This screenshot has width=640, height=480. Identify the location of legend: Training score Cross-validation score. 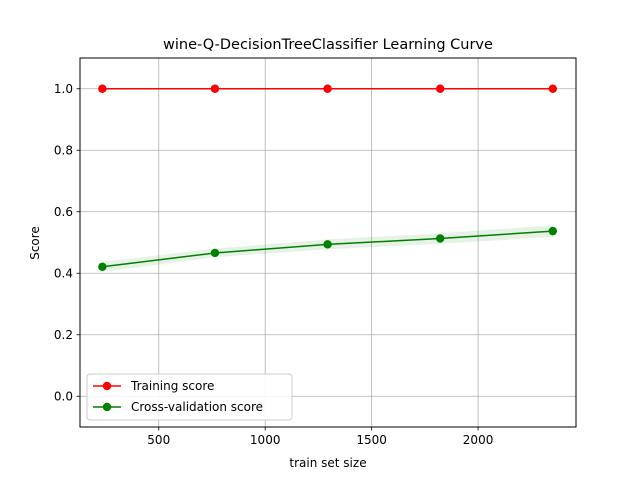
(189, 397).